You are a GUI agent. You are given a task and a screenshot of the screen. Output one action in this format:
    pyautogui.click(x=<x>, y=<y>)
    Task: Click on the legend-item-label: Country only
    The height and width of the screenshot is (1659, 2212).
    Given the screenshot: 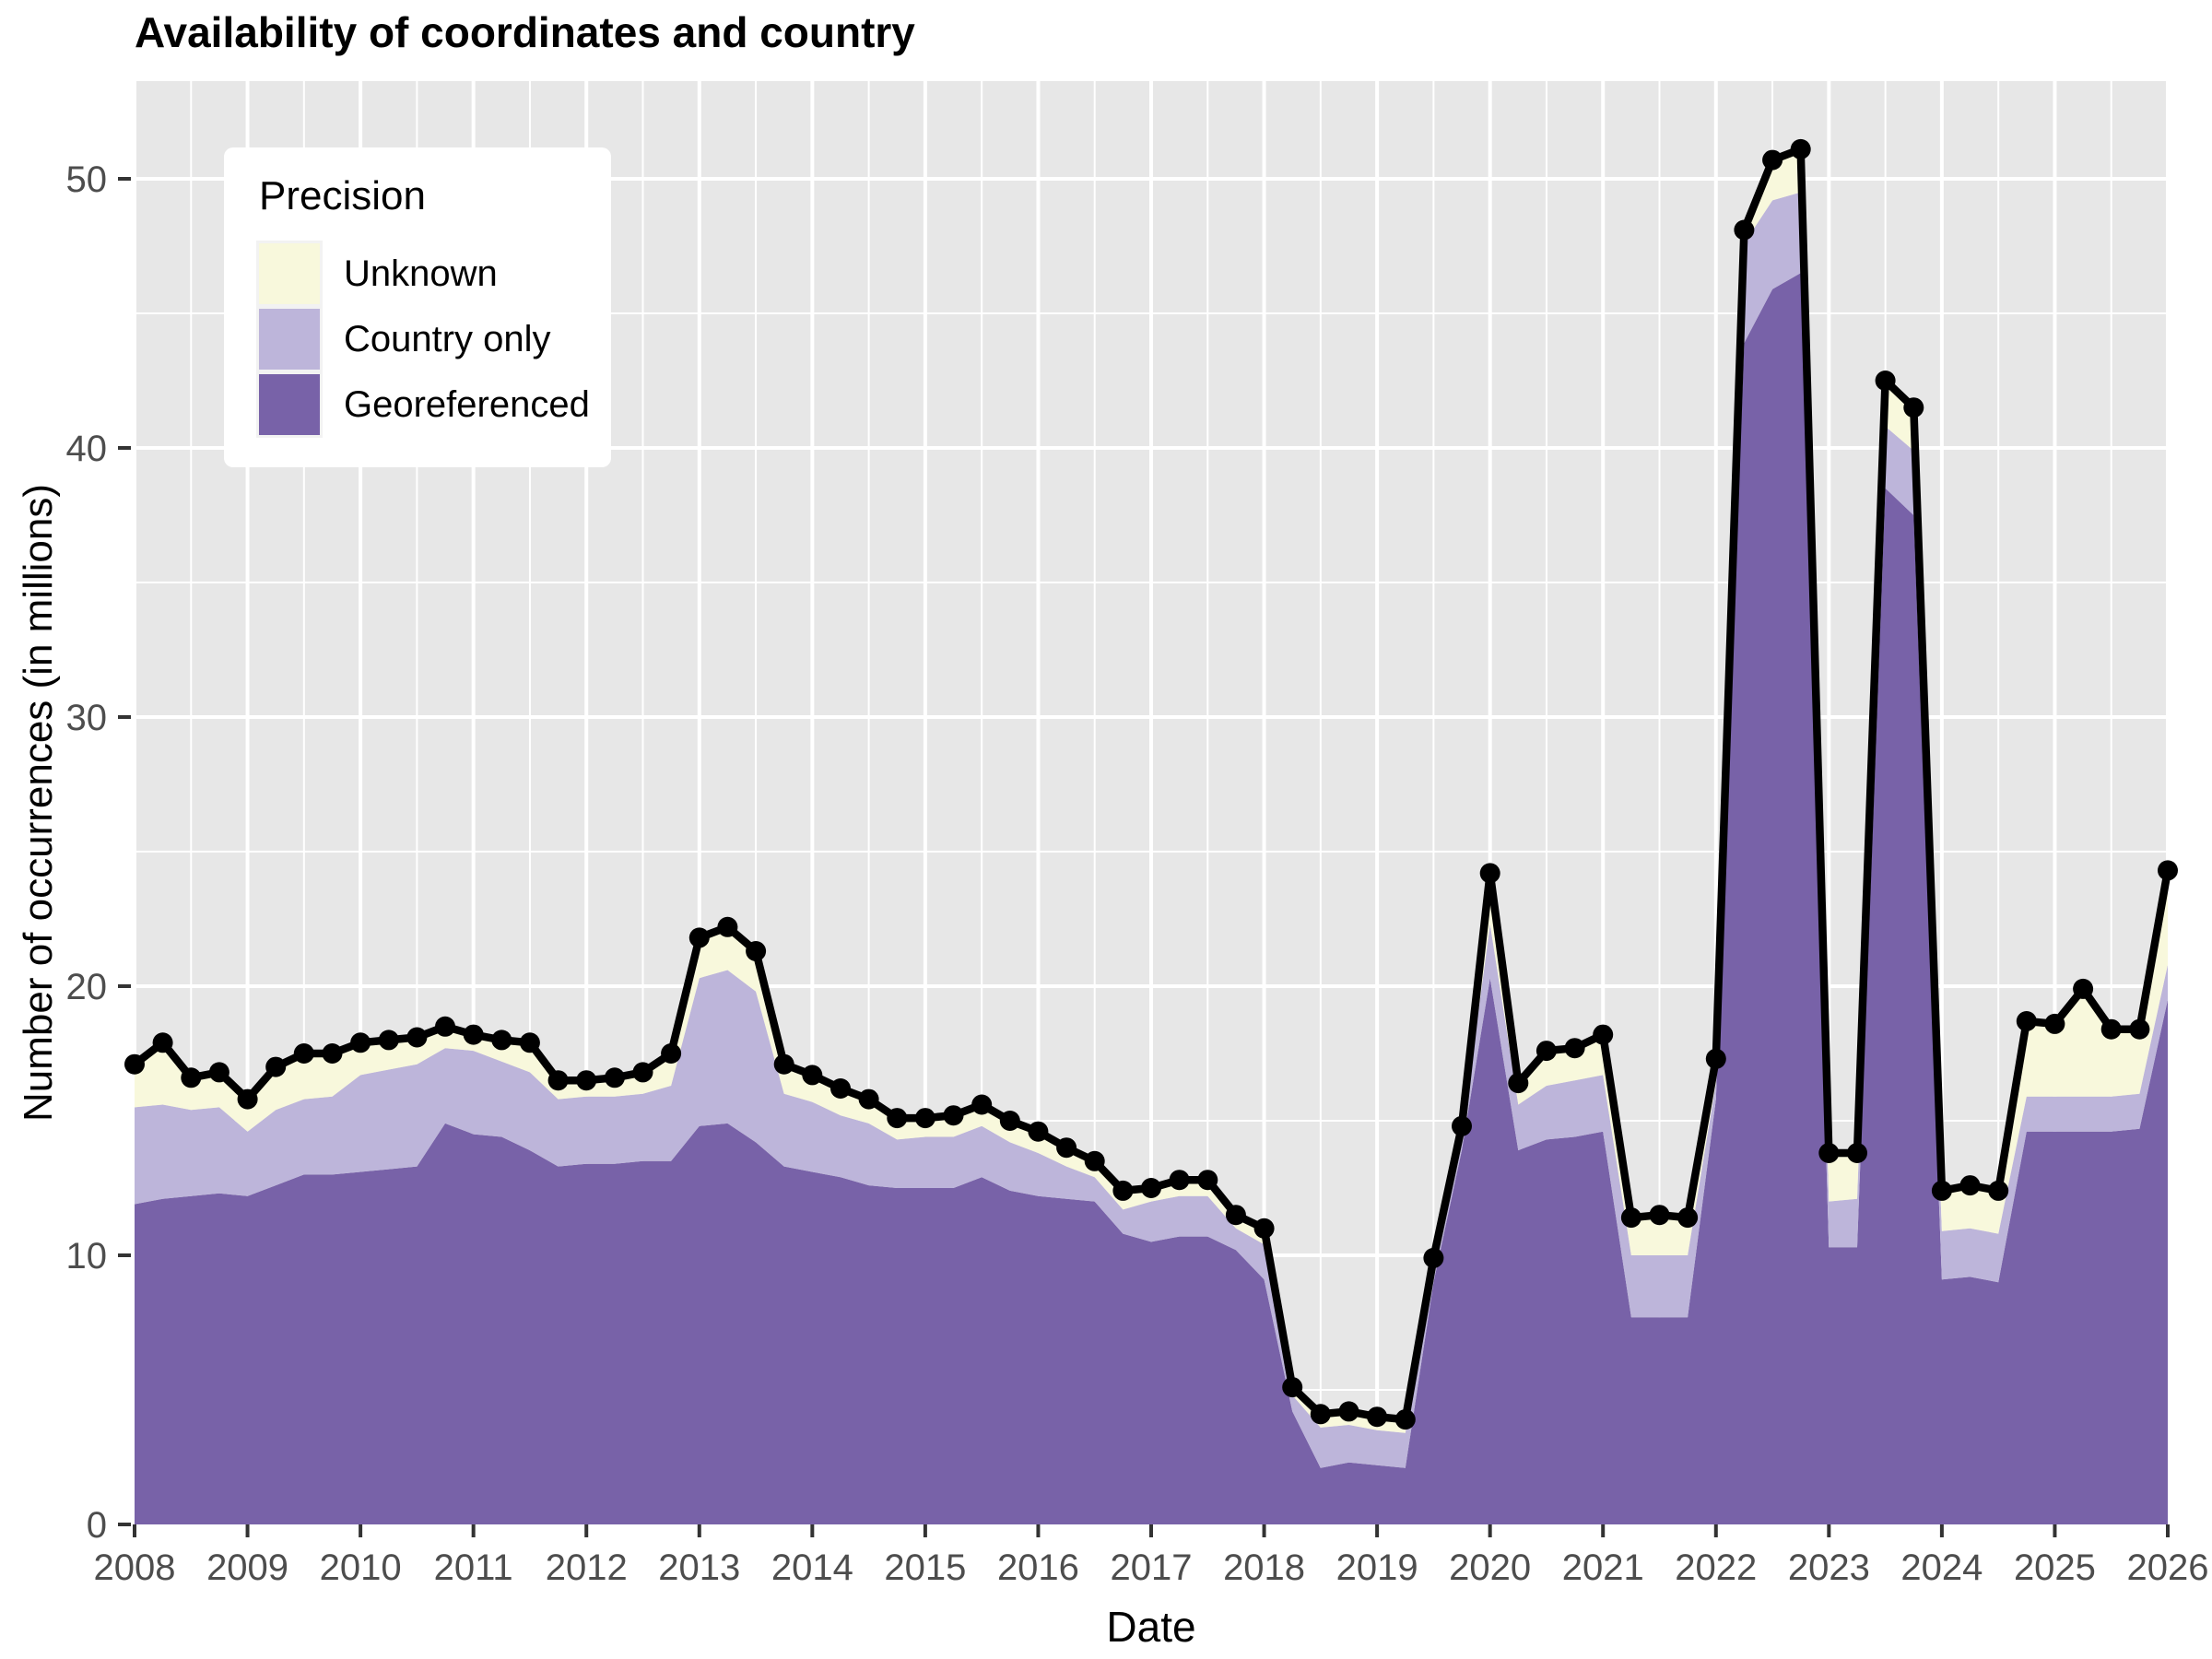 What is the action you would take?
    pyautogui.click(x=447, y=338)
    